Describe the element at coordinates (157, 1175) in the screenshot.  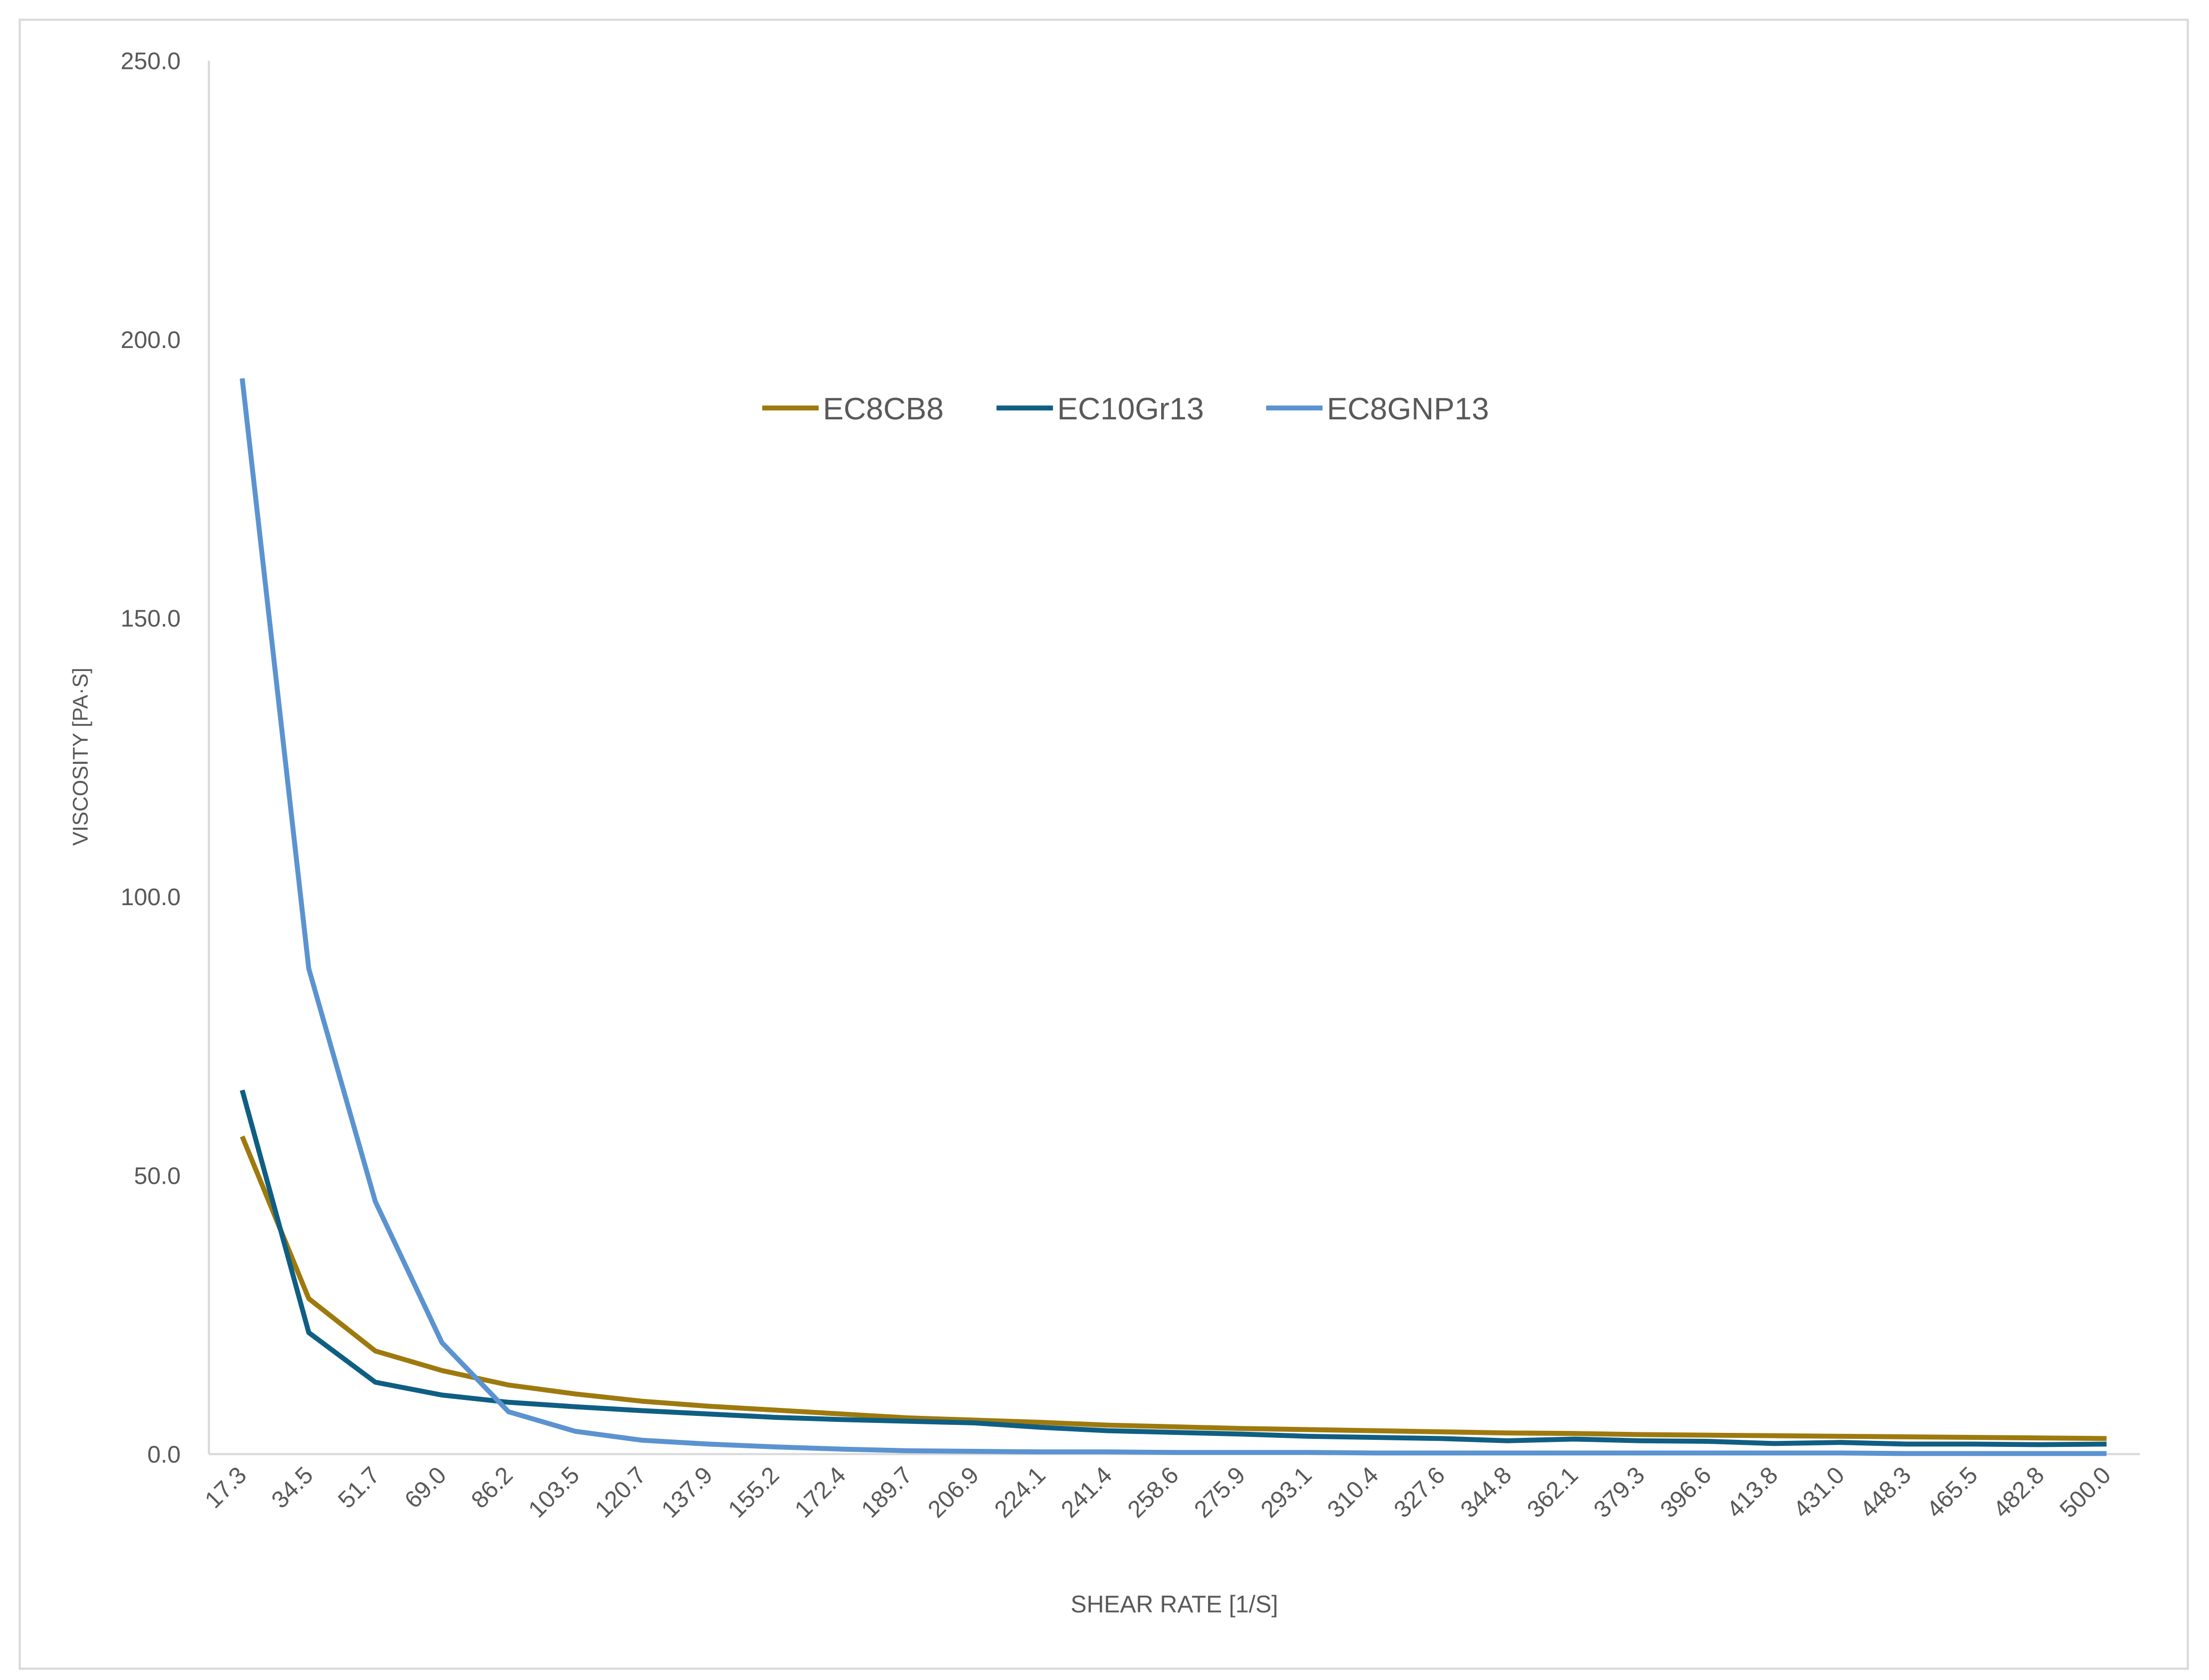
I see `y-tick-label: 50.0` at that location.